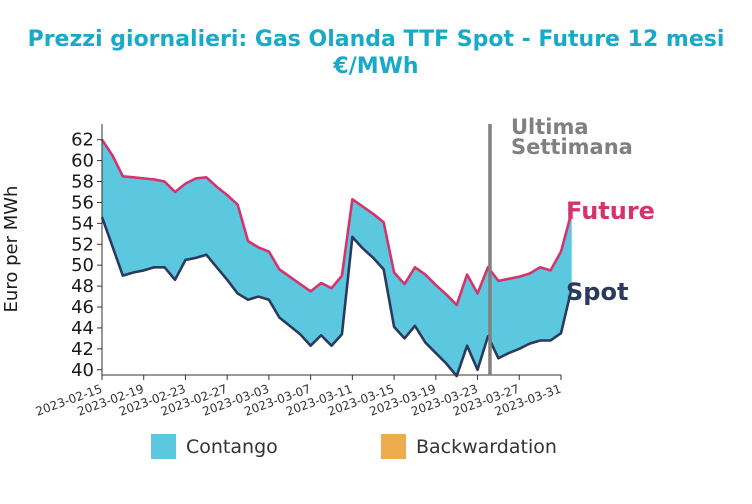  What do you see at coordinates (375, 66) in the screenshot?
I see `chart-subtitle: €/MWh` at bounding box center [375, 66].